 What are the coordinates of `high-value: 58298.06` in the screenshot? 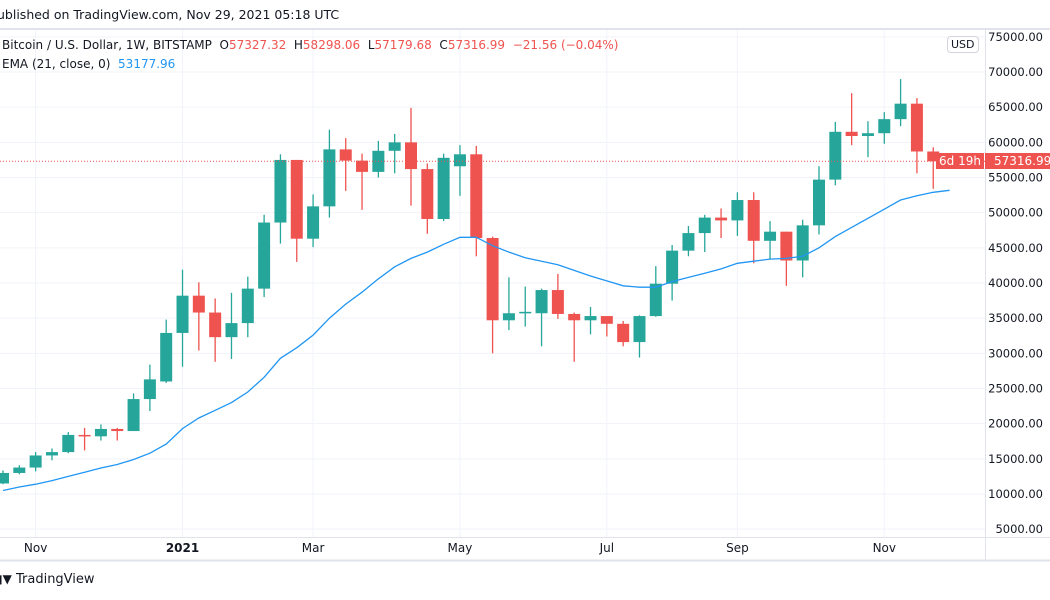 It's located at (331, 45).